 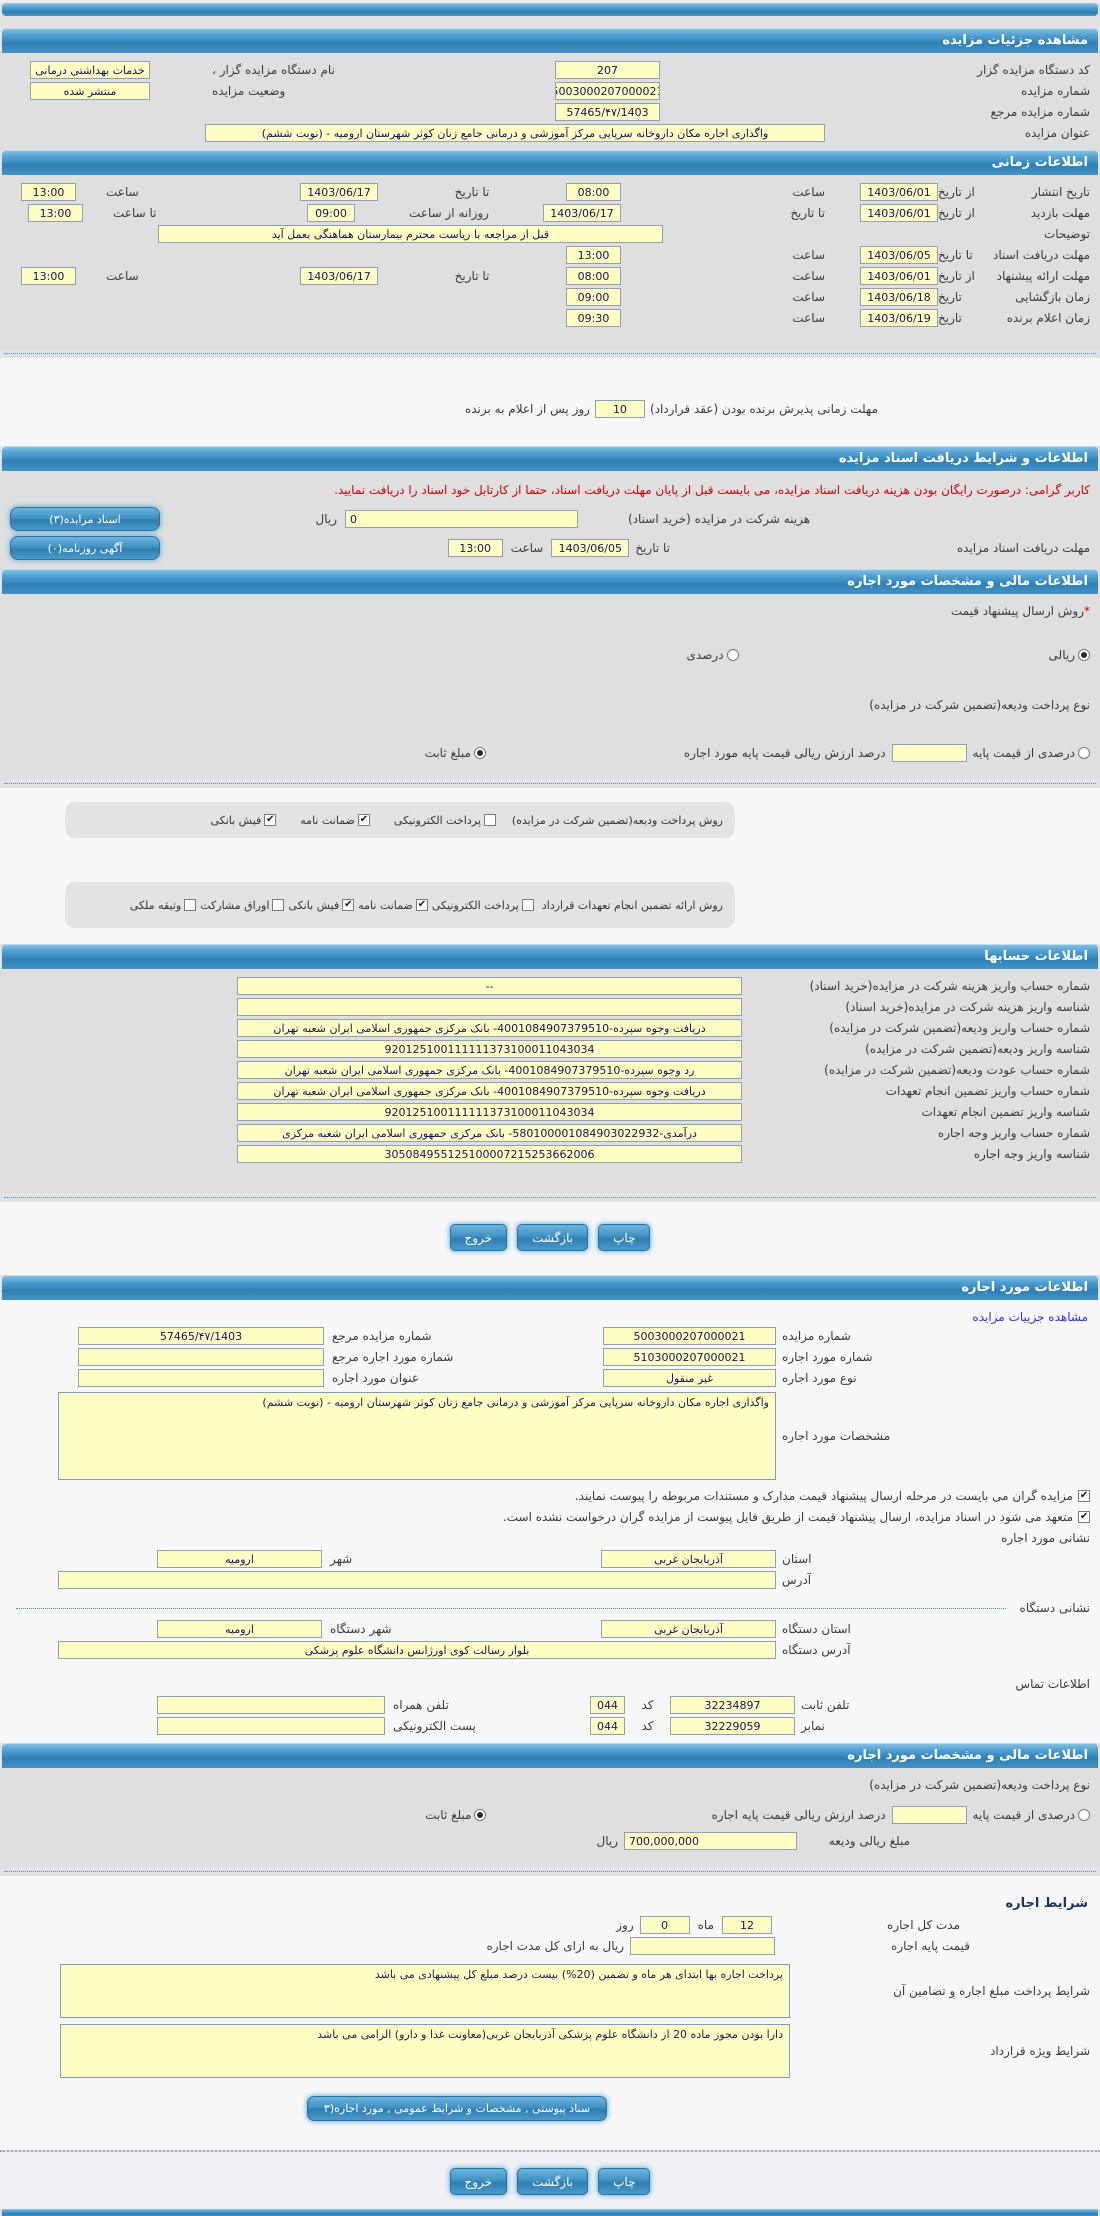 What do you see at coordinates (489, 1154) in the screenshot?
I see `account-field: 305084955125100007215253662006` at bounding box center [489, 1154].